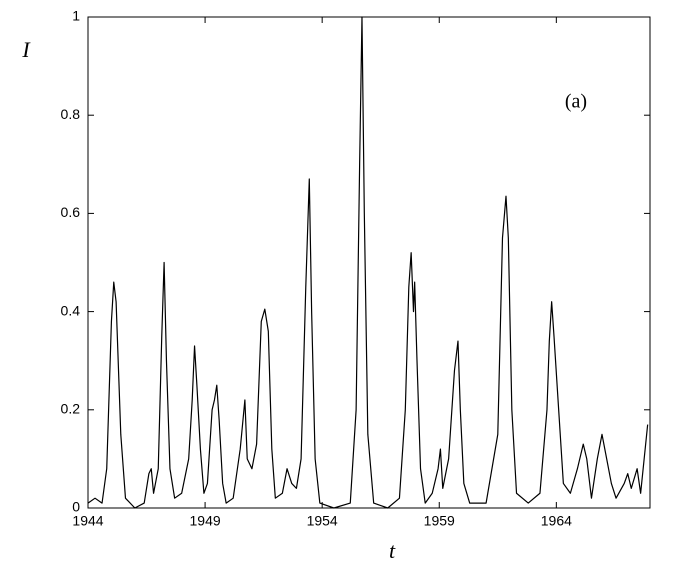  Describe the element at coordinates (71, 212) in the screenshot. I see `y-tick-label: 0.6` at that location.